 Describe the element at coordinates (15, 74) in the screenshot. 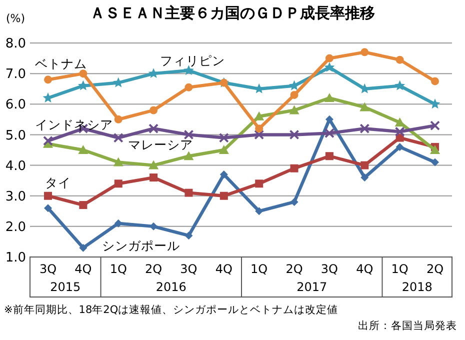

I see `y-tick-label: 7.0` at that location.